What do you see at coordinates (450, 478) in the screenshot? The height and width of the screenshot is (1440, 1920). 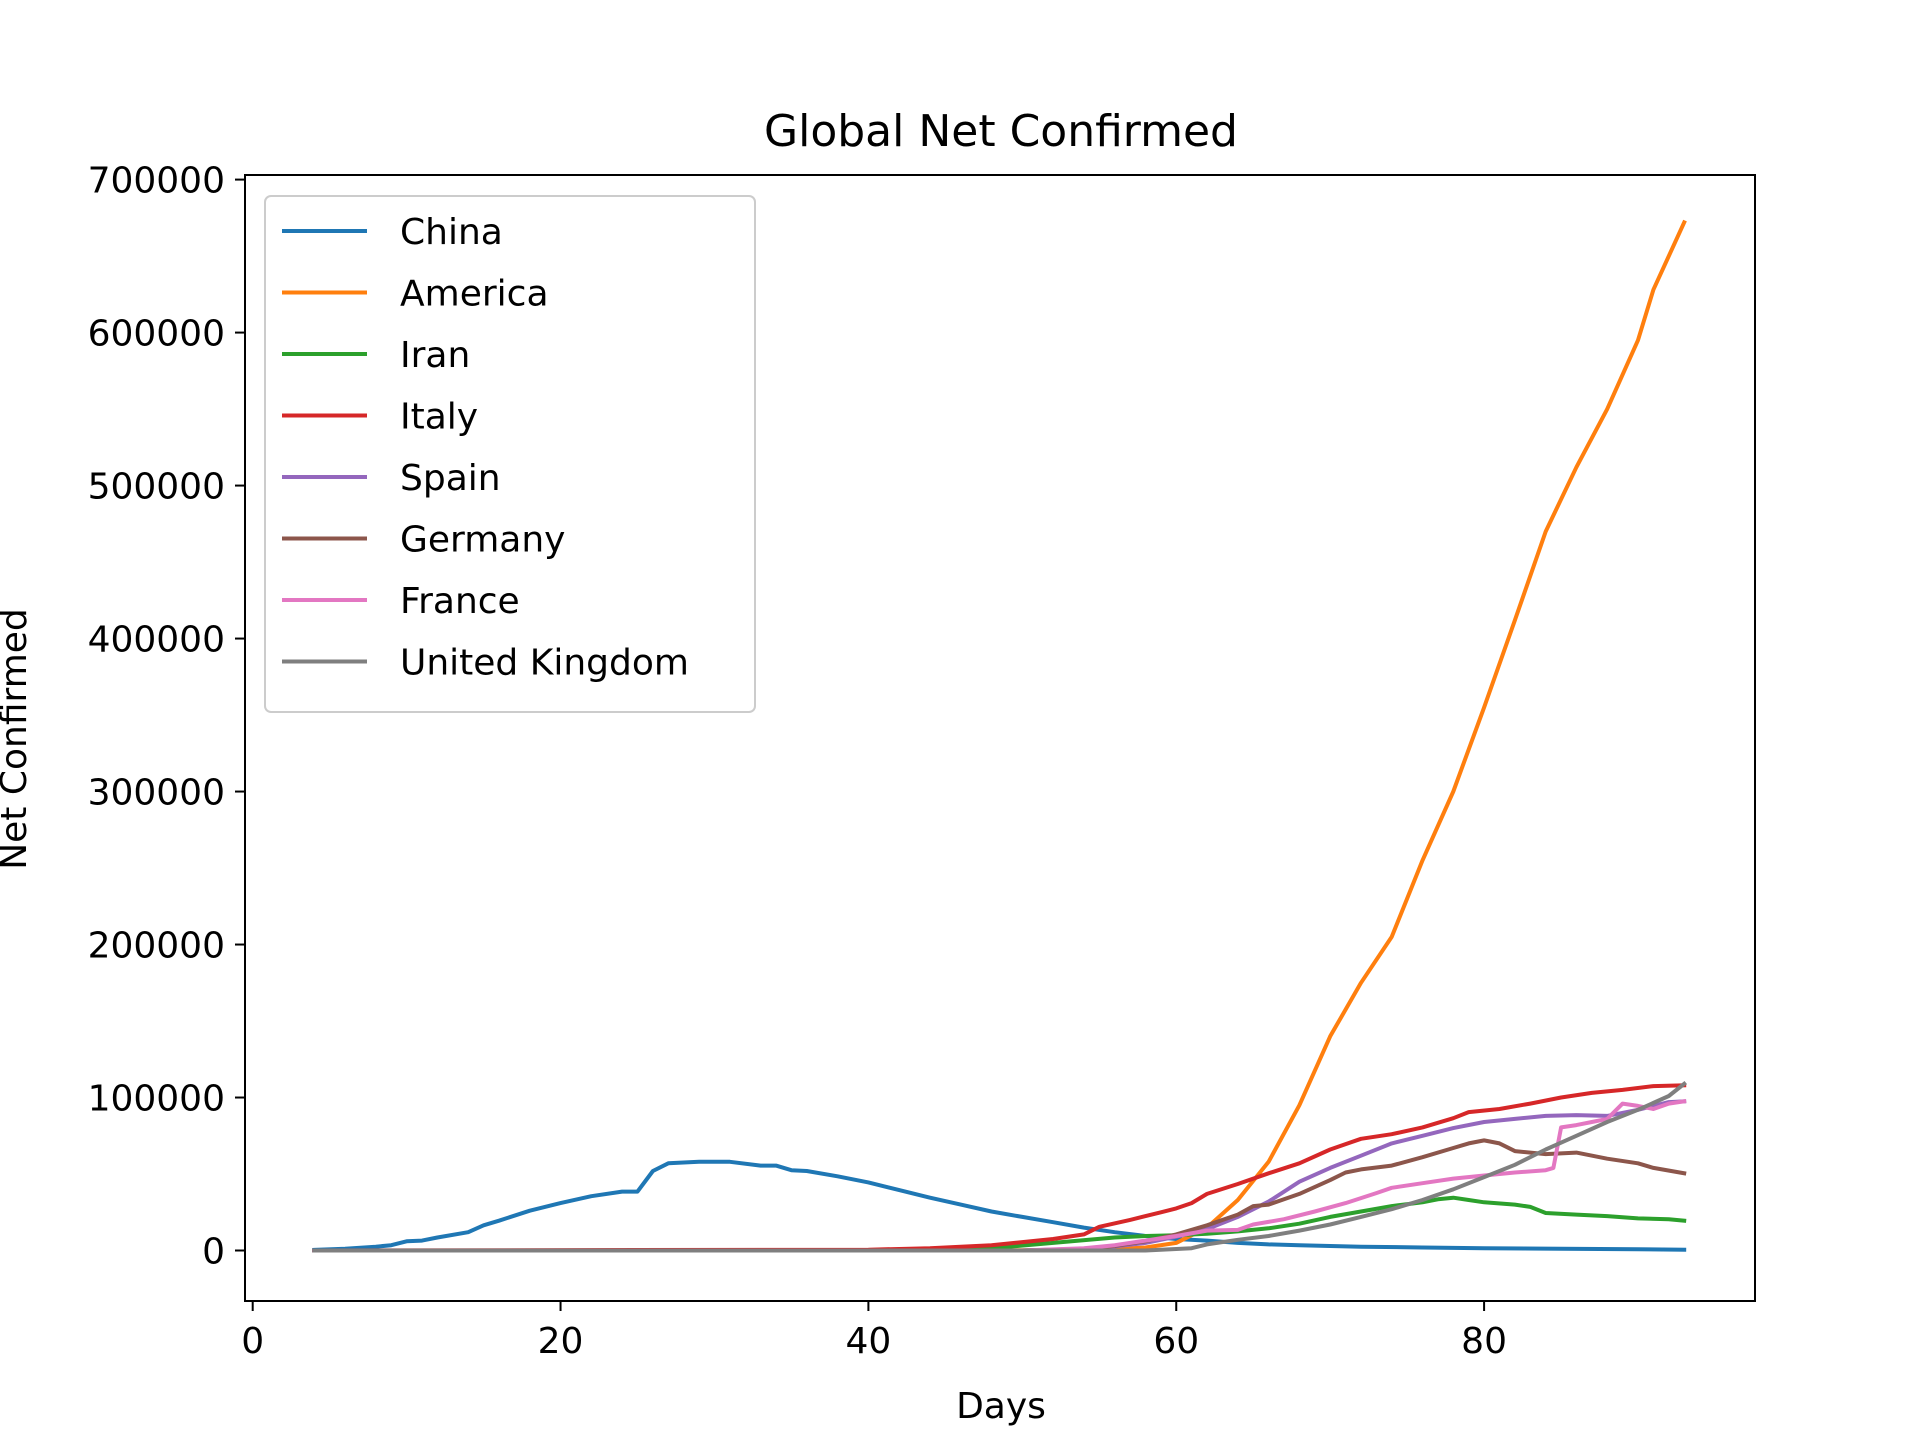 I see `legend-label-spain: Spain` at bounding box center [450, 478].